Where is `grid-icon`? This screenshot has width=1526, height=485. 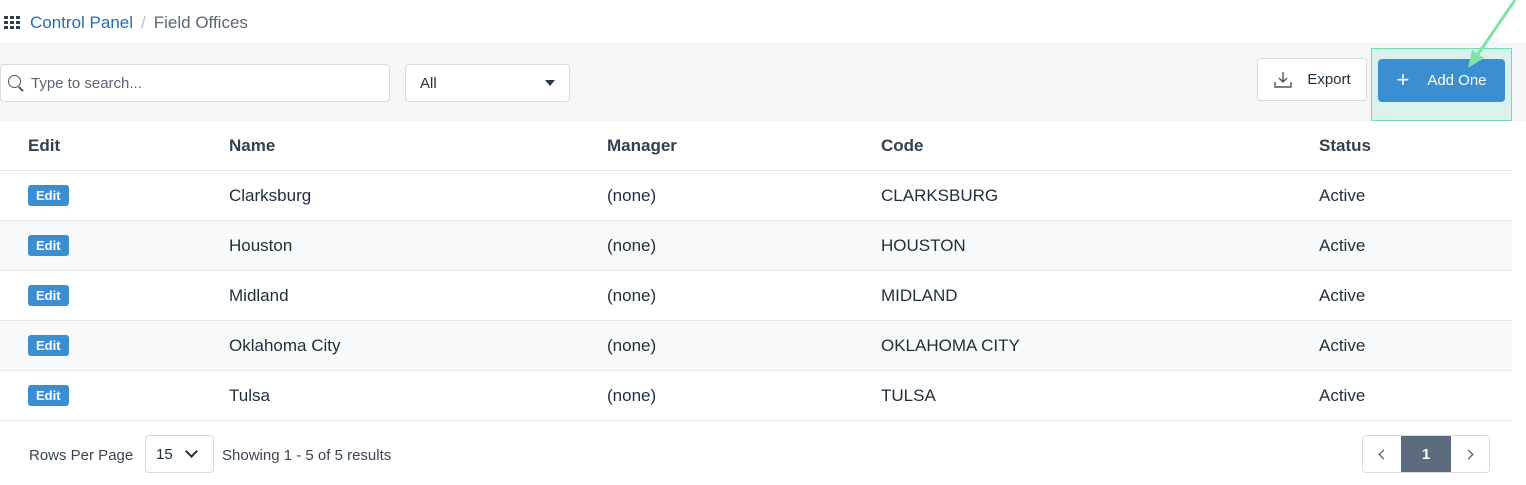 grid-icon is located at coordinates (13, 23).